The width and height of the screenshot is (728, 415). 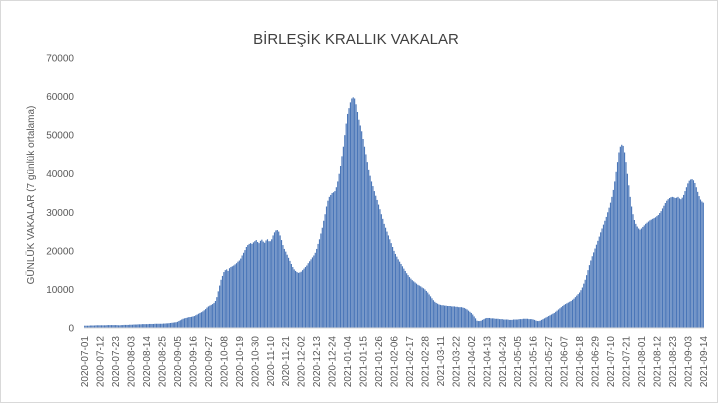 I want to click on x-tick-label: 2021-03-11, so click(x=441, y=361).